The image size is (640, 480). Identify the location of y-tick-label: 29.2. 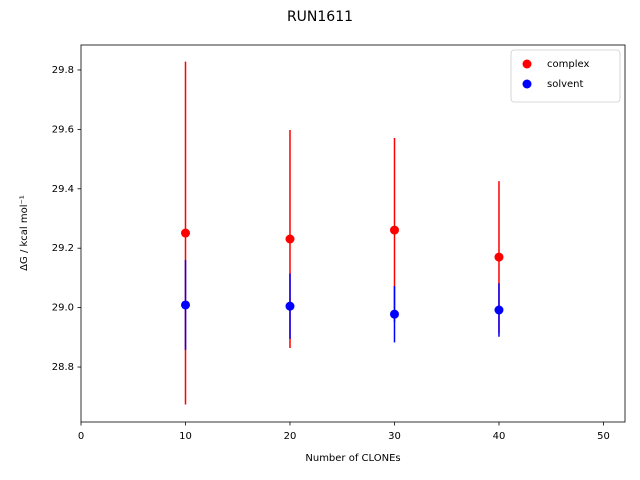
(63, 248).